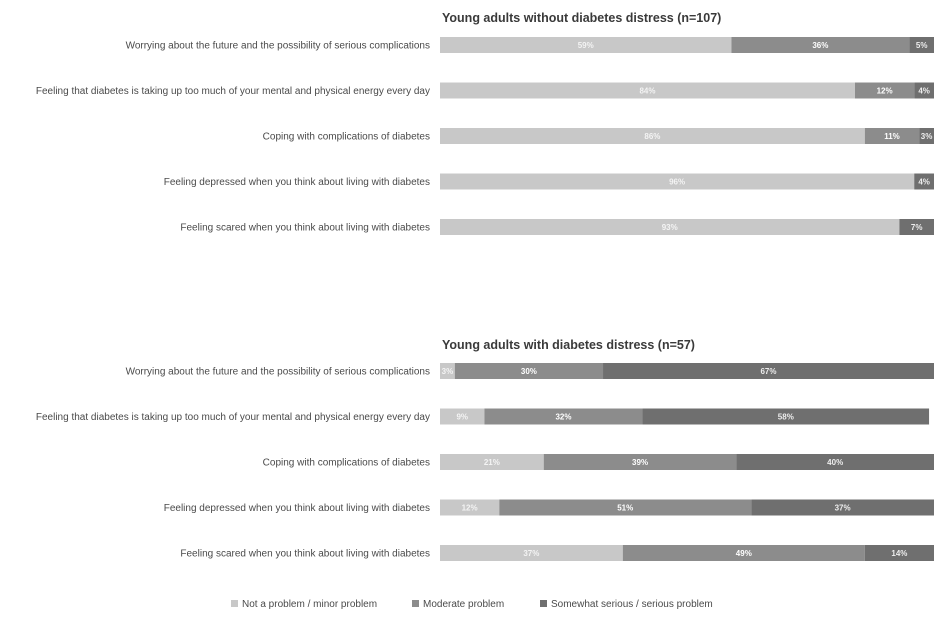  I want to click on data-label: 32%, so click(563, 417).